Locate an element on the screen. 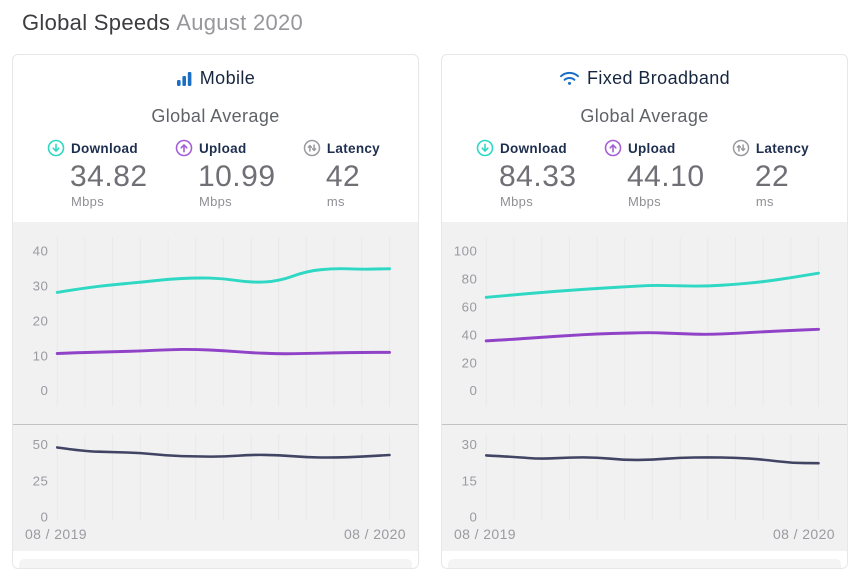 This screenshot has height=575, width=860. metric-upload: Upload 44.10 Mbps is located at coordinates (654, 174).